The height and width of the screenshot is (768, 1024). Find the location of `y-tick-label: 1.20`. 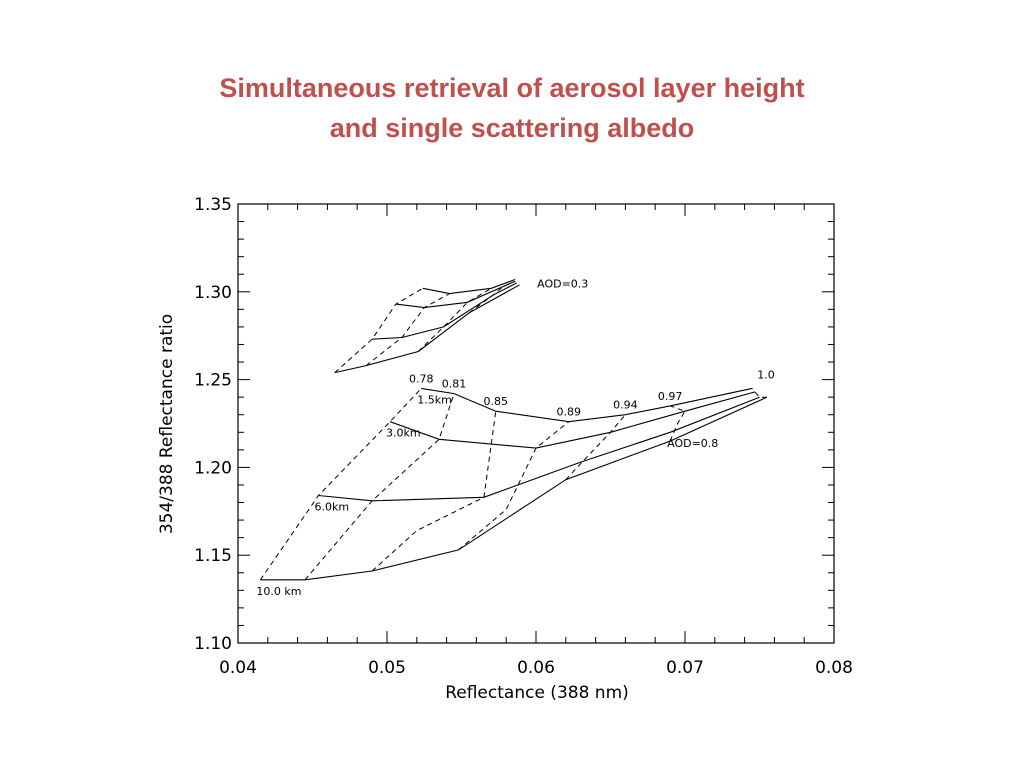

y-tick-label: 1.20 is located at coordinates (213, 468).